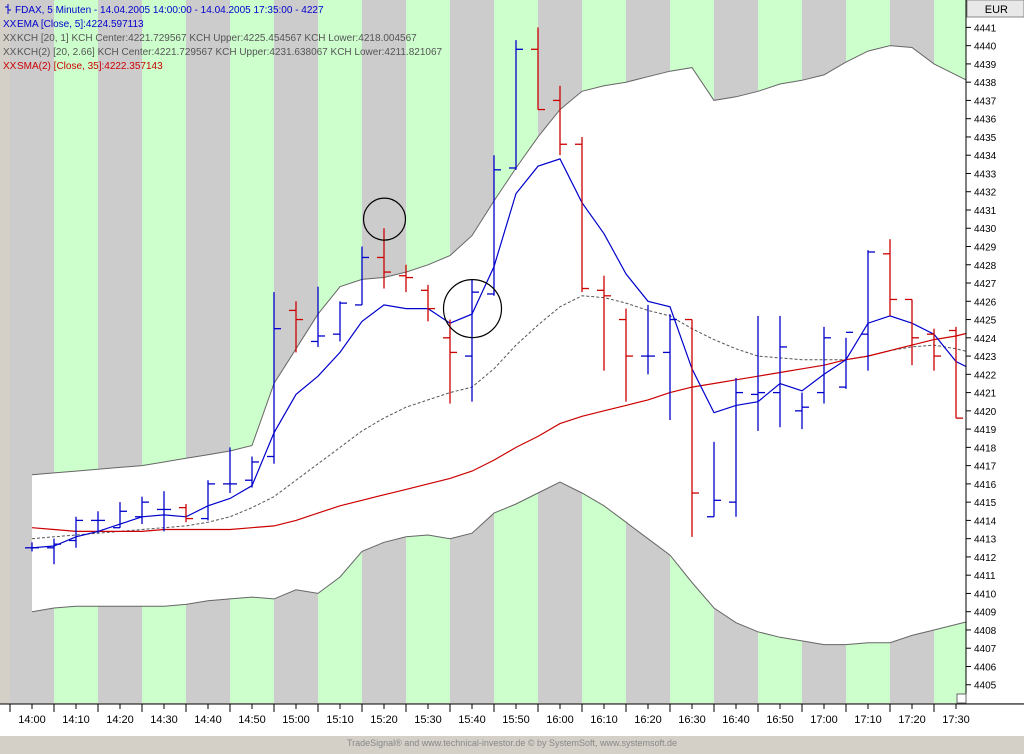 This screenshot has height=754, width=1024. I want to click on x-tick-label: 17:10, so click(868, 720).